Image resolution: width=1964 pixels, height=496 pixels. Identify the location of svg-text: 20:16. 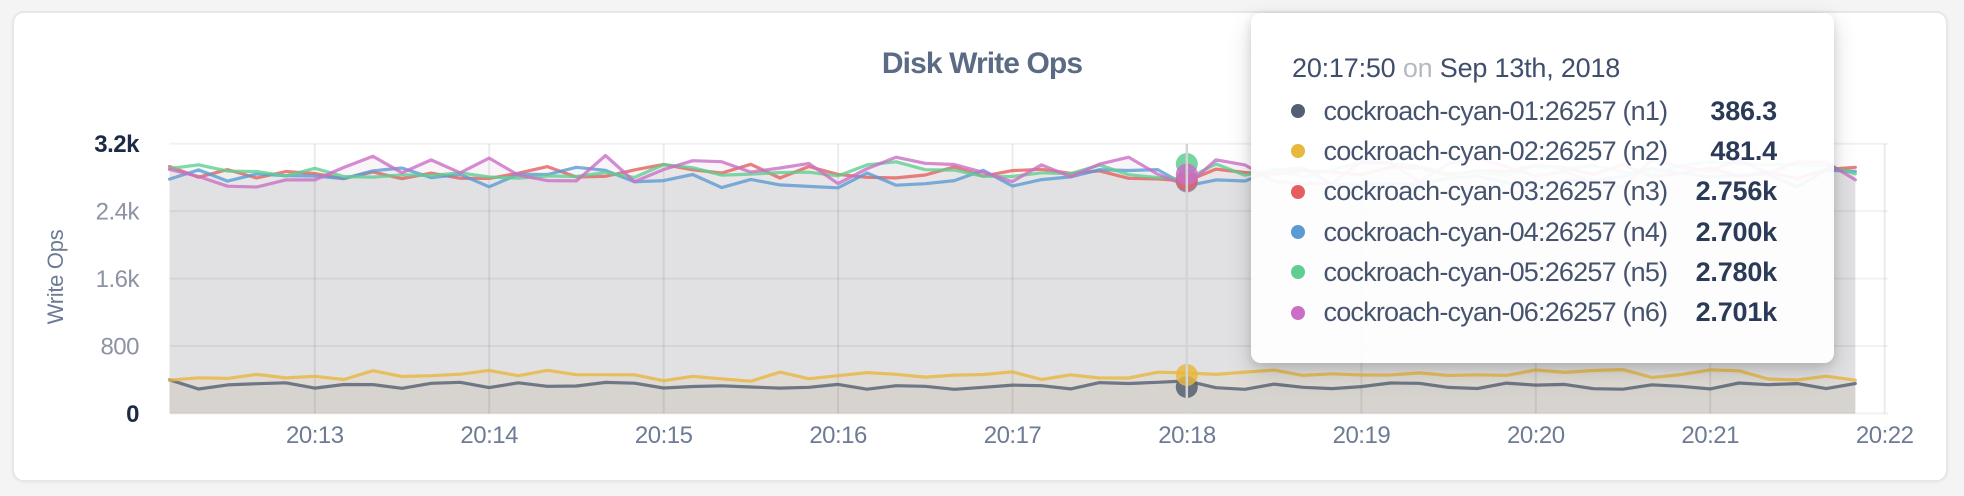
(838, 435).